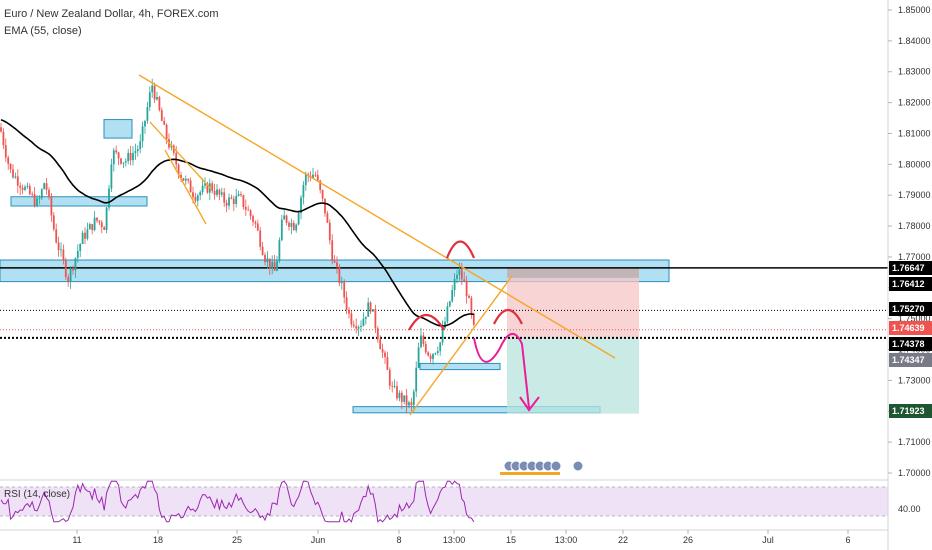 Image resolution: width=932 pixels, height=550 pixels. I want to click on time-tick-label: Jul, so click(768, 540).